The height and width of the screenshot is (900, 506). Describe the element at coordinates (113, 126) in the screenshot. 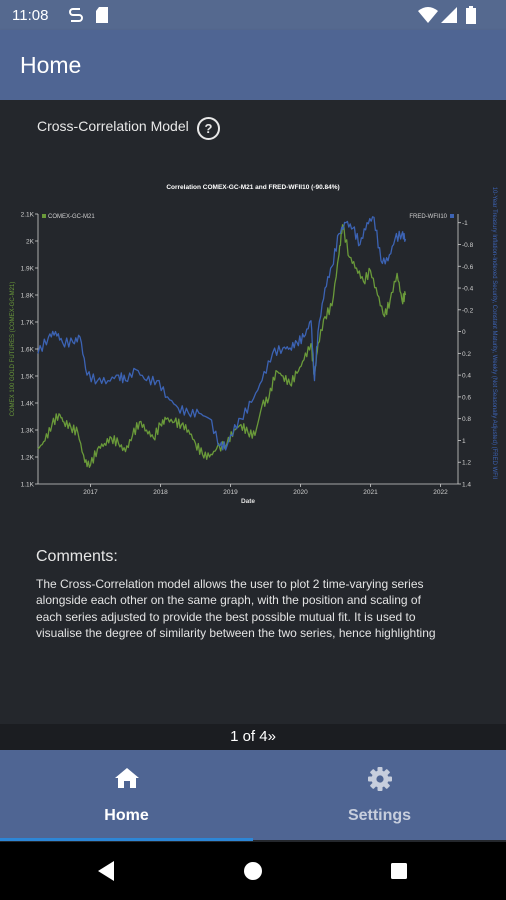

I see `model-title: Cross-Correlation Model` at that location.